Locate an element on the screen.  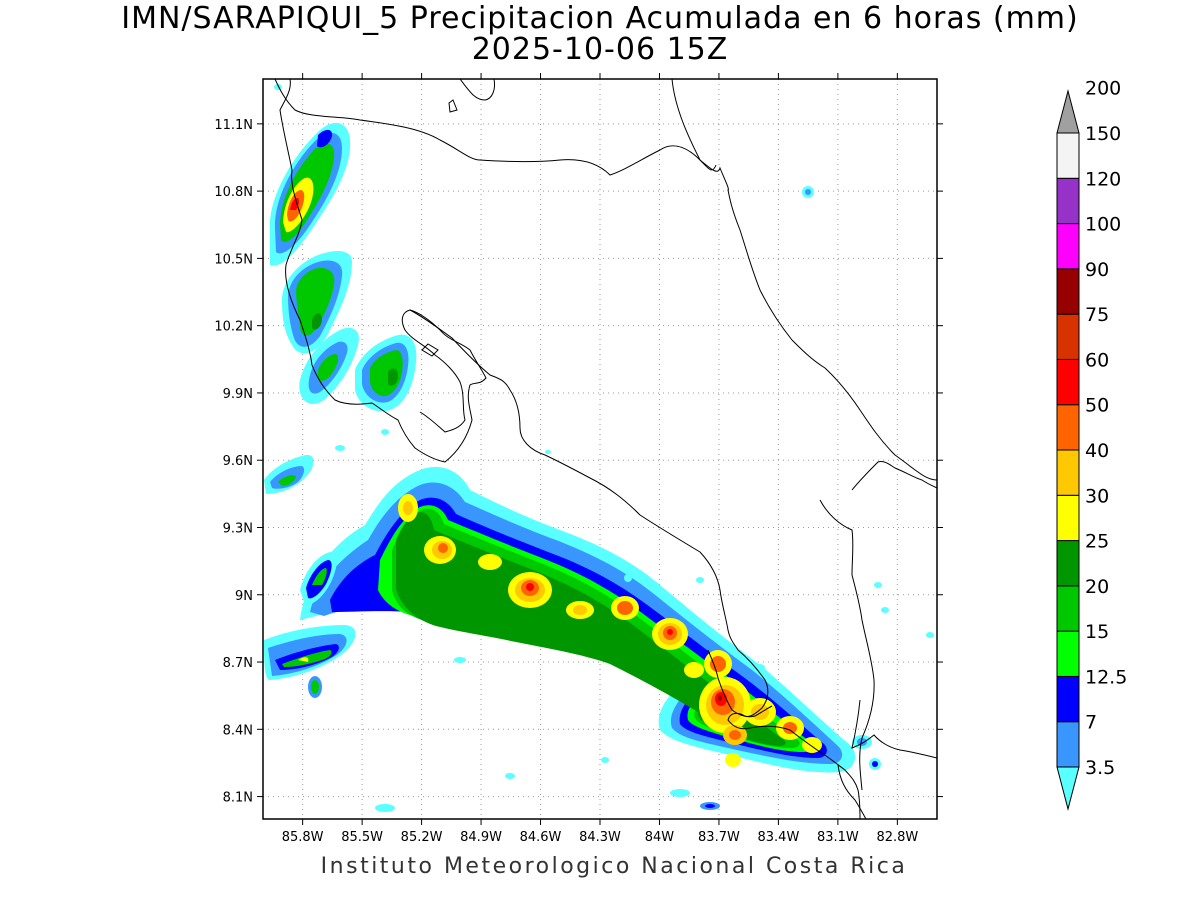
lat-tick-label: 10.5N is located at coordinates (233, 259).